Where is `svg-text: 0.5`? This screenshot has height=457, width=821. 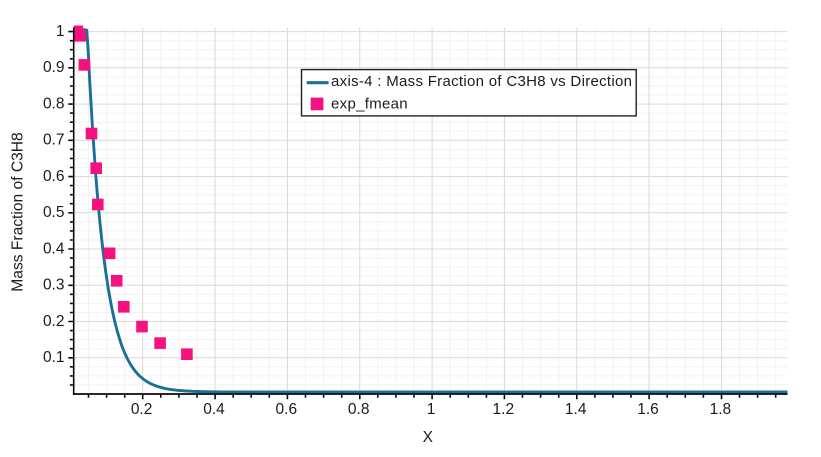
svg-text: 0.5 is located at coordinates (54, 212).